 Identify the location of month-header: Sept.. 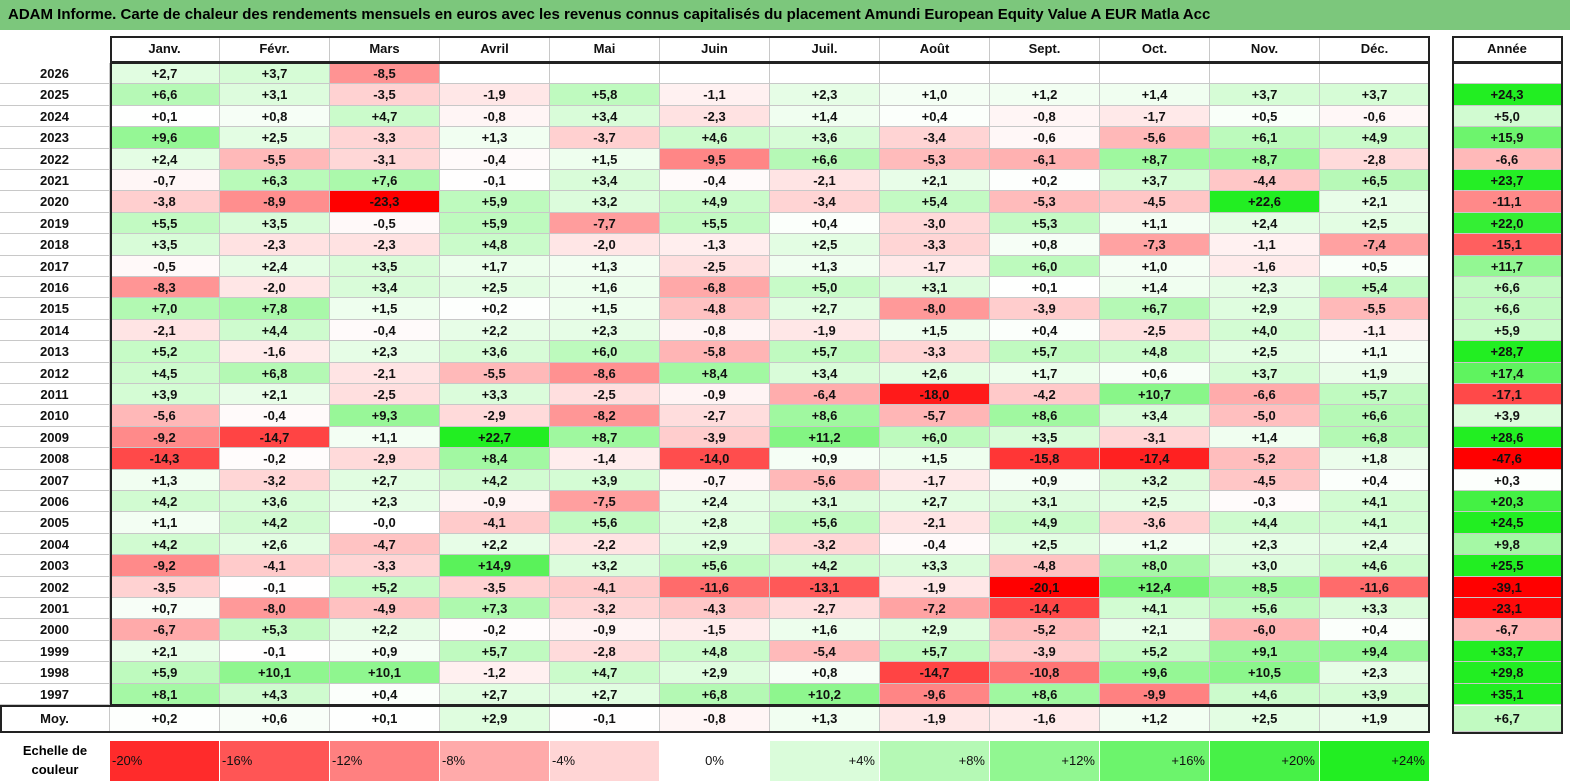
(1045, 49).